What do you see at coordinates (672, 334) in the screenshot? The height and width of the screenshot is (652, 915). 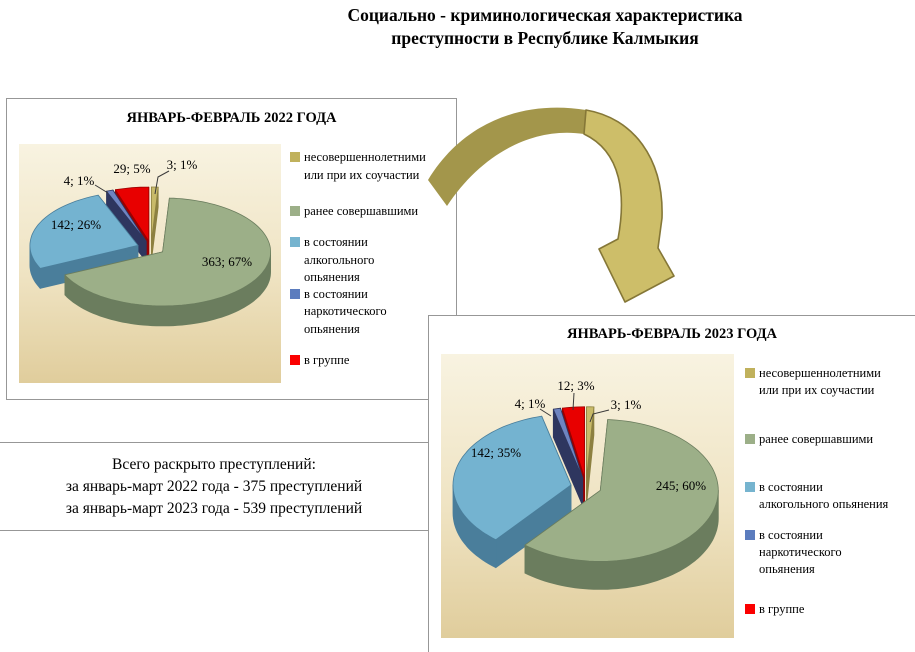 I see `chart-title-2023: ЯНВАРЬ-ФЕВРАЛЬ 2023 ГОДА` at bounding box center [672, 334].